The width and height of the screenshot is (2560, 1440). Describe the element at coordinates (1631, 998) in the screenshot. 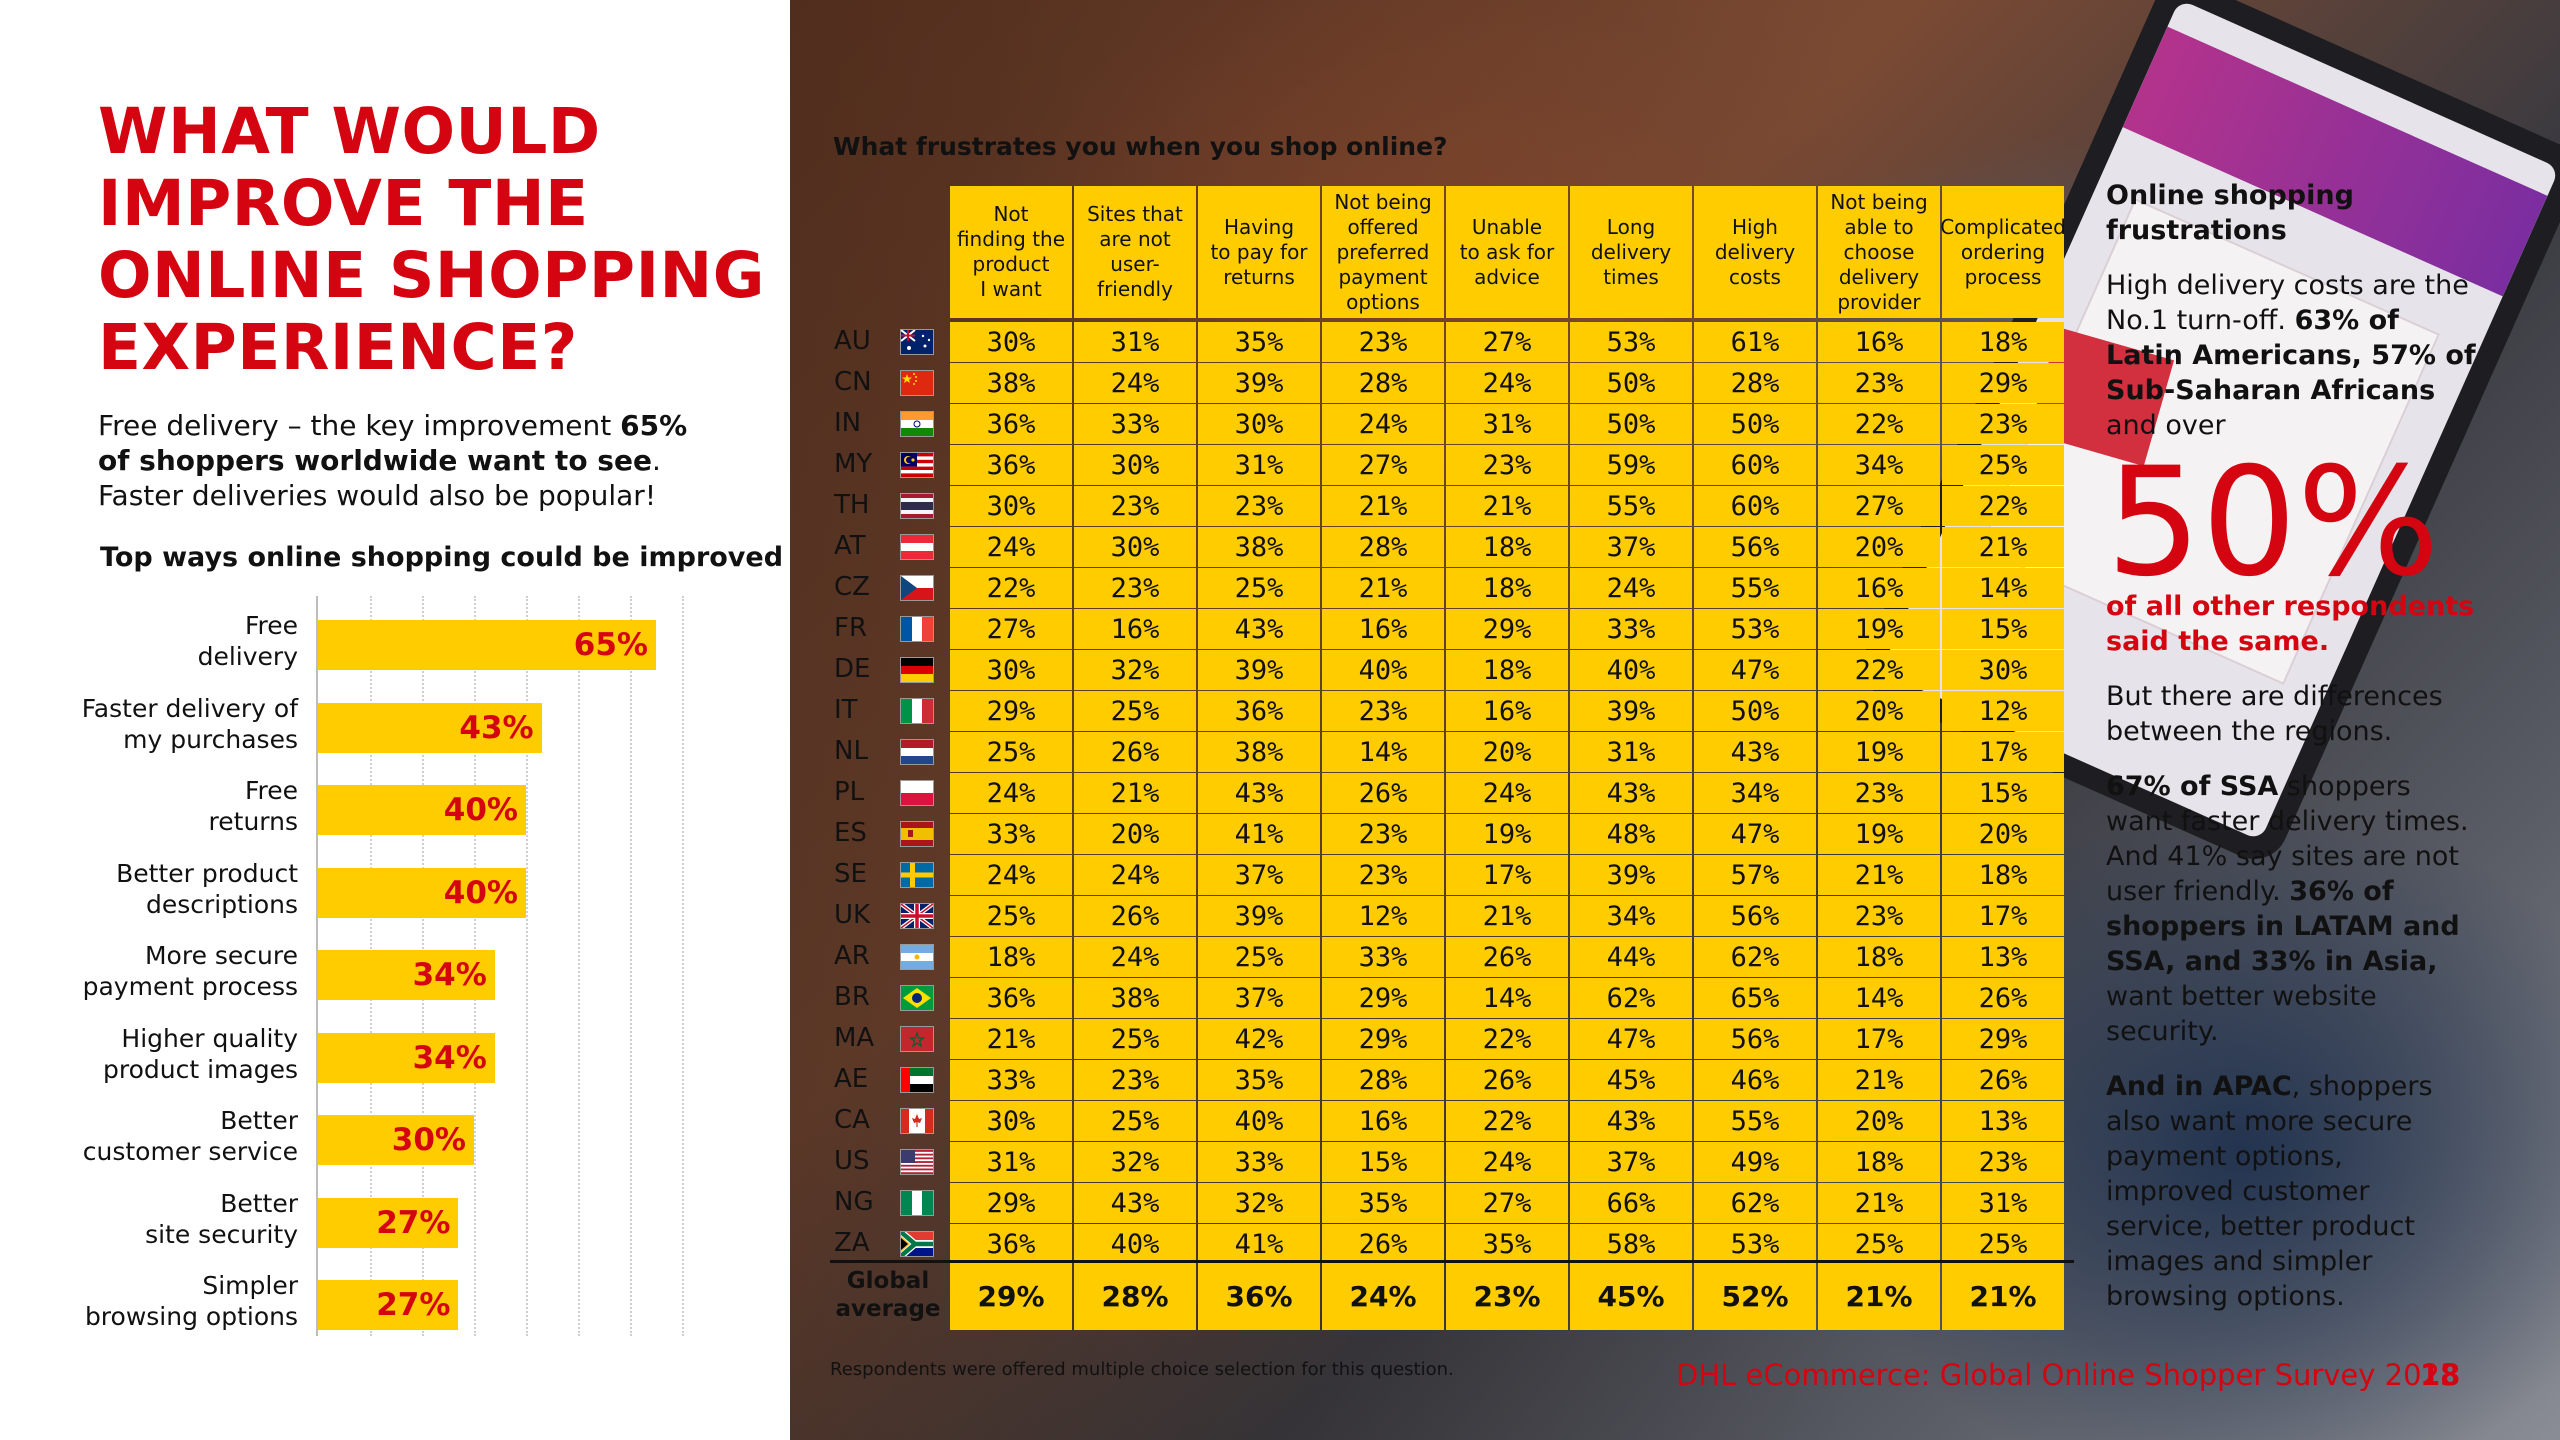

I see `table-cell: 62%` at that location.